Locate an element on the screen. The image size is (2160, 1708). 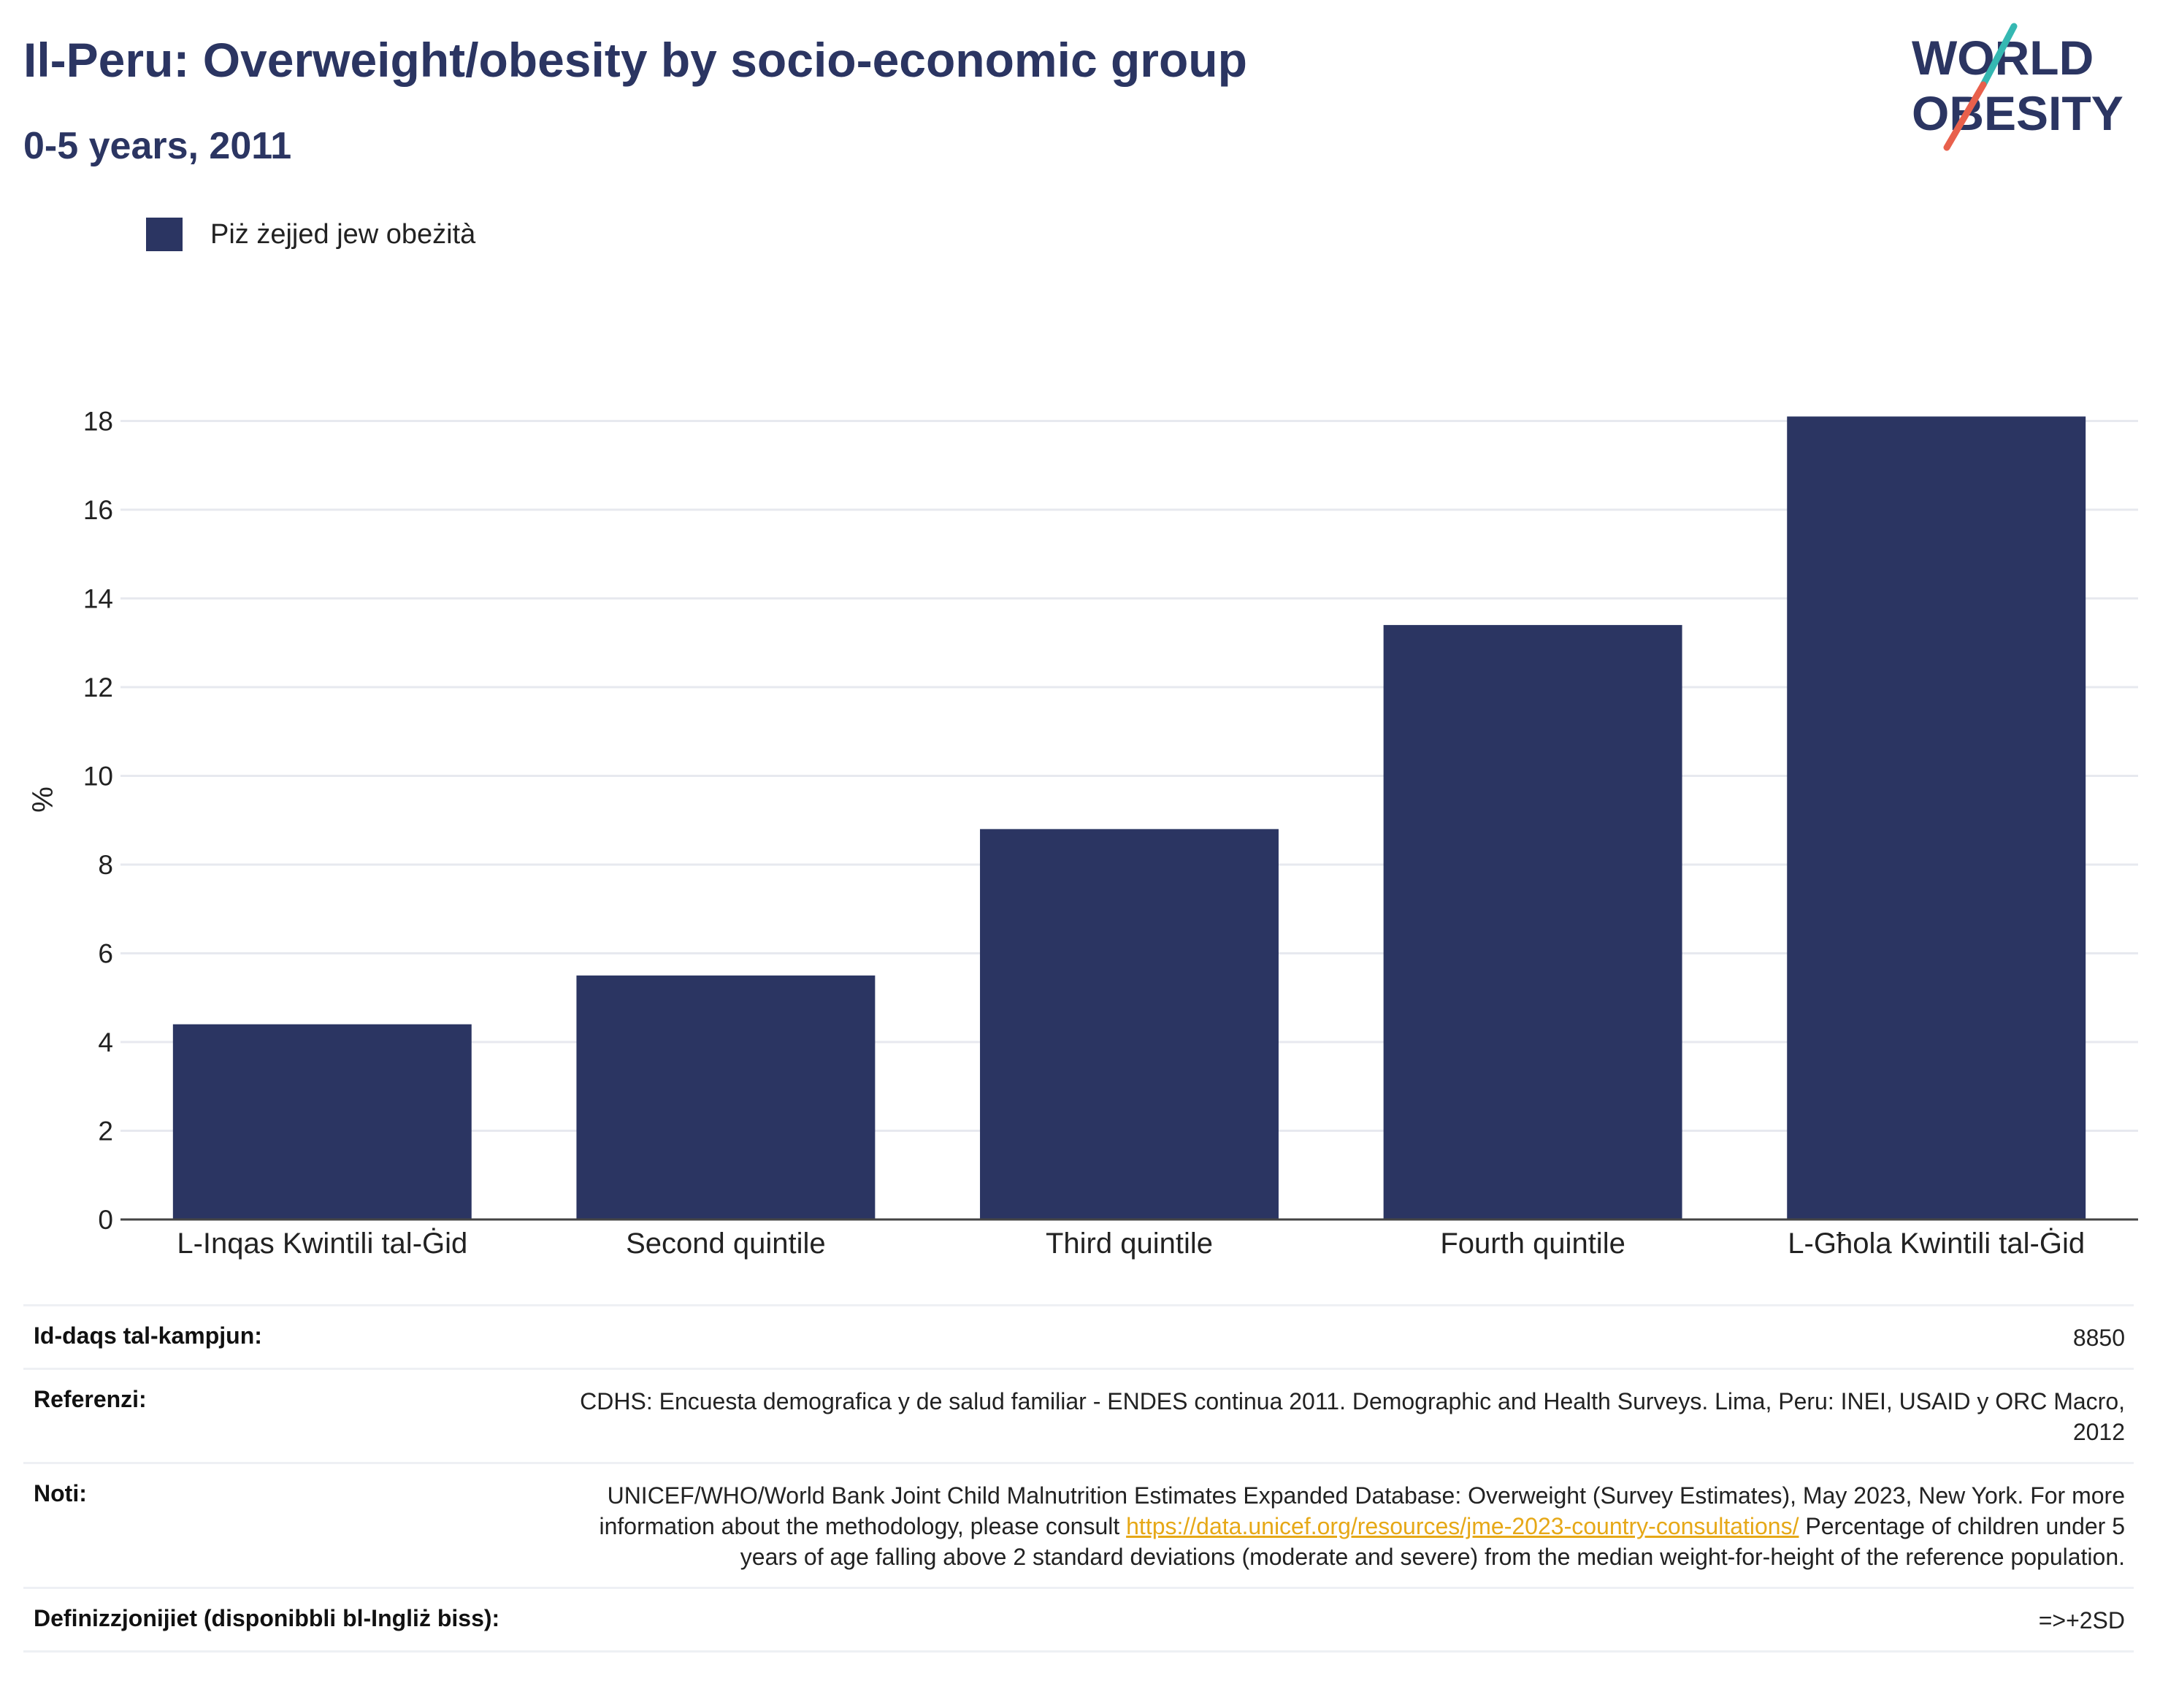
y-tick-label: 16 is located at coordinates (98, 510).